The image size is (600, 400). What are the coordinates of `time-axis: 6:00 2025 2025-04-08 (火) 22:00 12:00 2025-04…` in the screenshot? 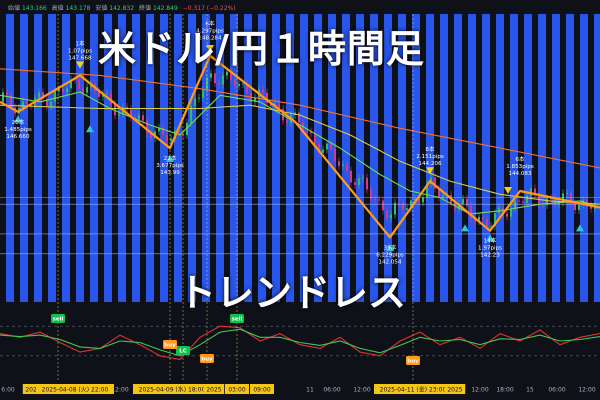 It's located at (300, 390).